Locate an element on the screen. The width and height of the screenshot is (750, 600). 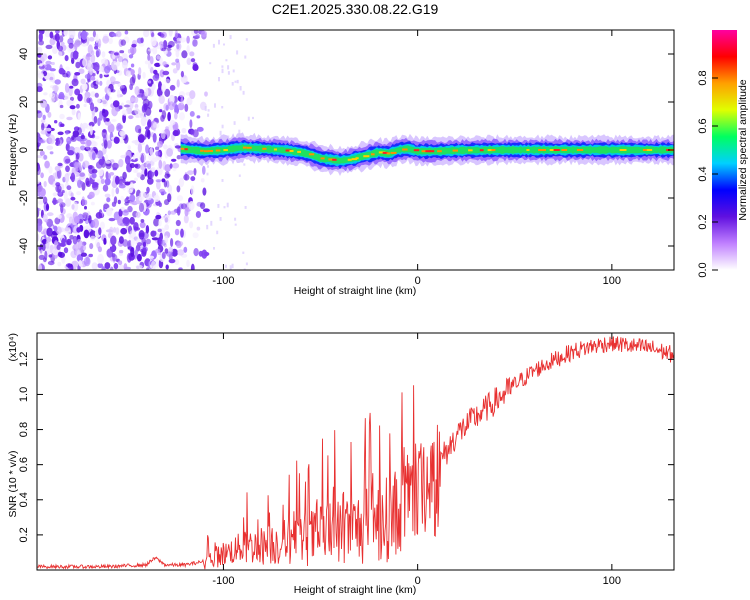
y-tick-label: 40 is located at coordinates (24, 54).